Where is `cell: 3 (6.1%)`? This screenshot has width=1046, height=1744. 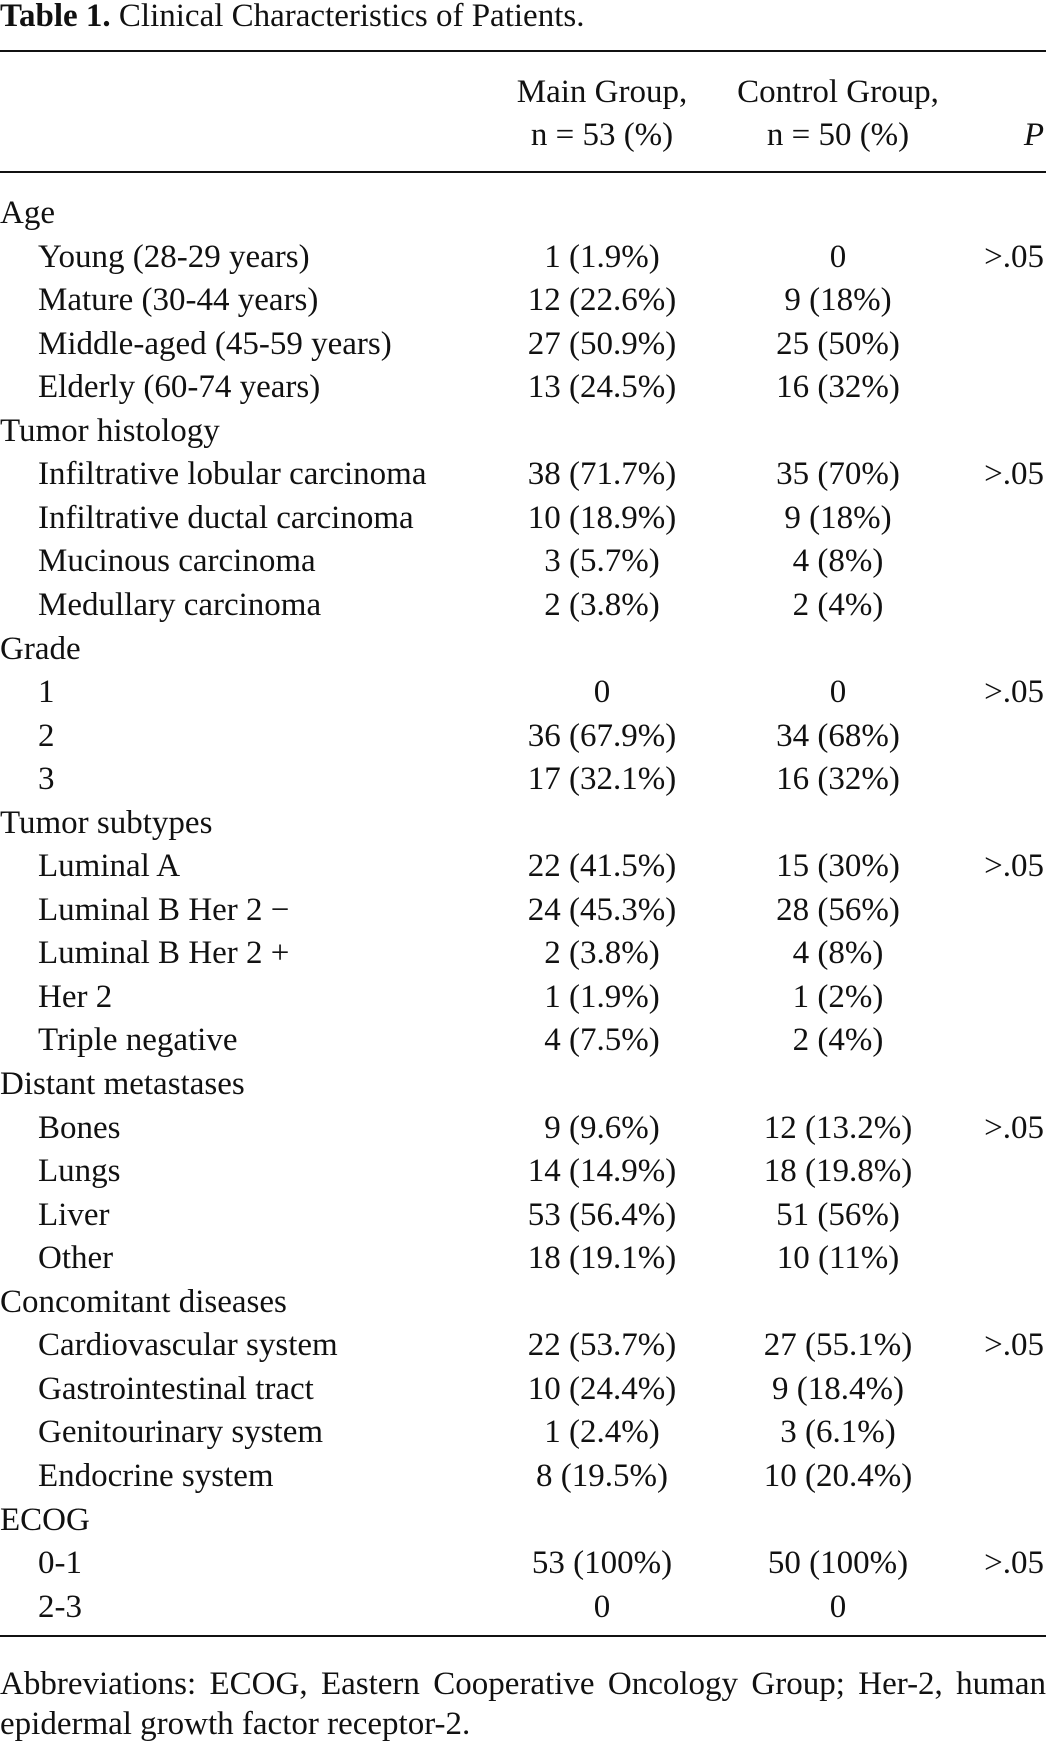 cell: 3 (6.1%) is located at coordinates (838, 1432).